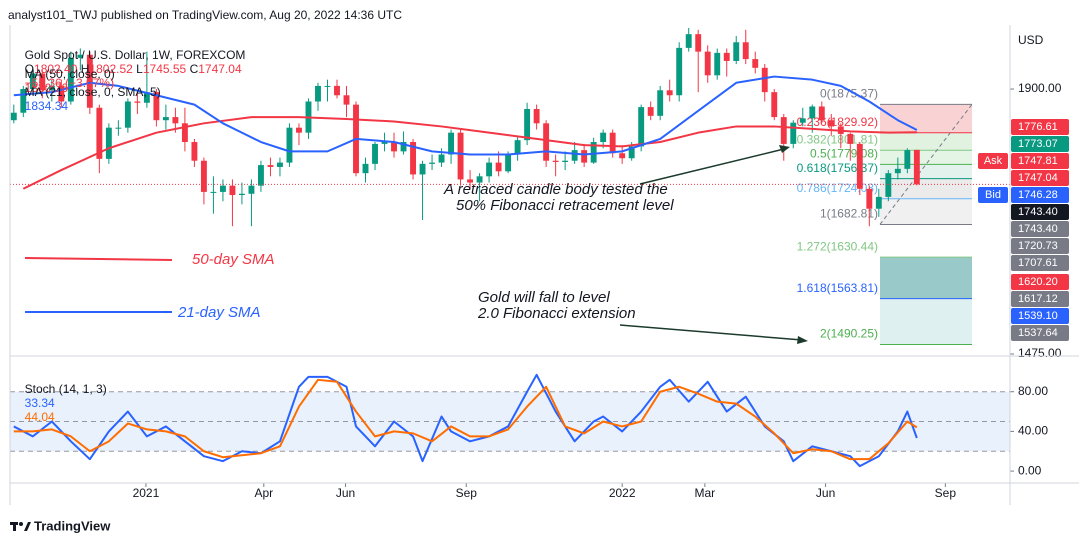  I want to click on annotation: A retraced candle body tested the, so click(555, 189).